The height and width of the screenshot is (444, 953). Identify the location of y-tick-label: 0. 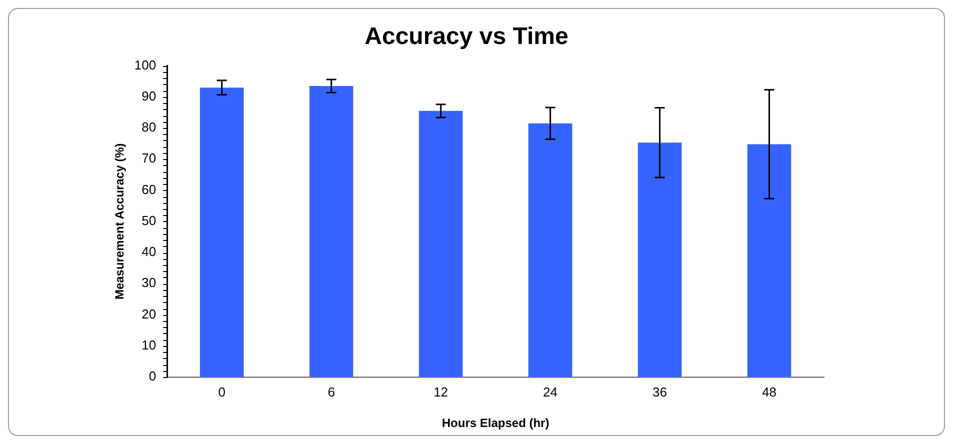
(152, 376).